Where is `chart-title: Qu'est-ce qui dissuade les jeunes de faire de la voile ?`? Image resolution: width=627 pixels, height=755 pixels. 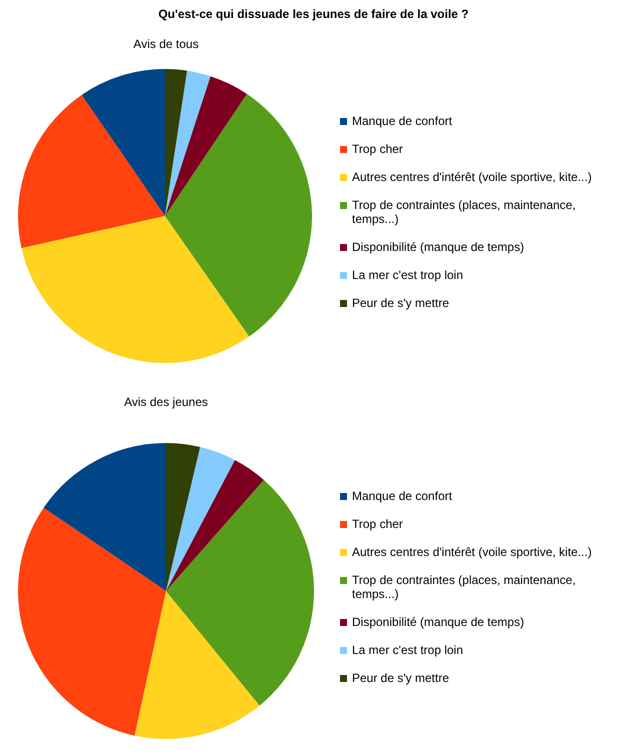 chart-title: Qu'est-ce qui dissuade les jeunes de faire de la voile ? is located at coordinates (313, 14).